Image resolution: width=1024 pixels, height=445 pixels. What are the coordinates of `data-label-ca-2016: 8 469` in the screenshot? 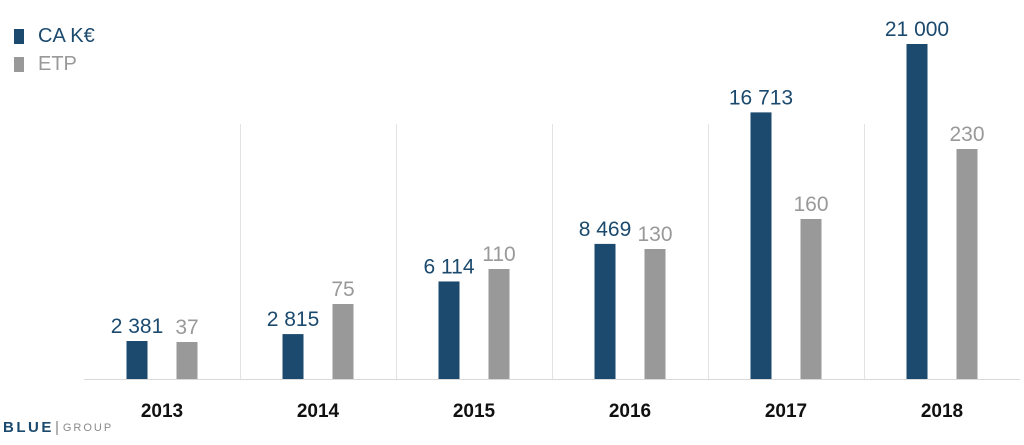 It's located at (605, 229).